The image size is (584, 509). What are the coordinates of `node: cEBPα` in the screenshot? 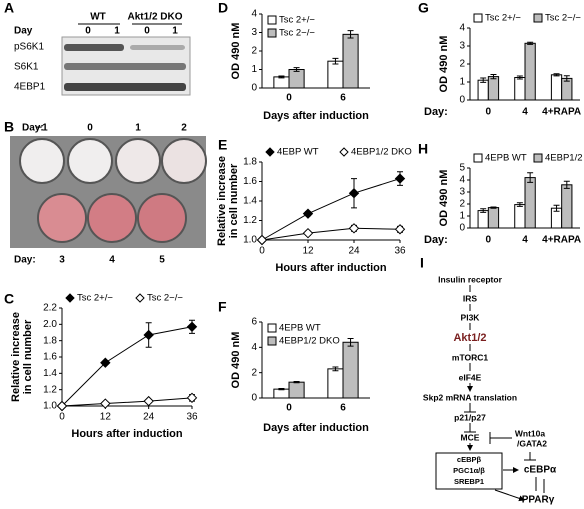 It's located at (540, 470).